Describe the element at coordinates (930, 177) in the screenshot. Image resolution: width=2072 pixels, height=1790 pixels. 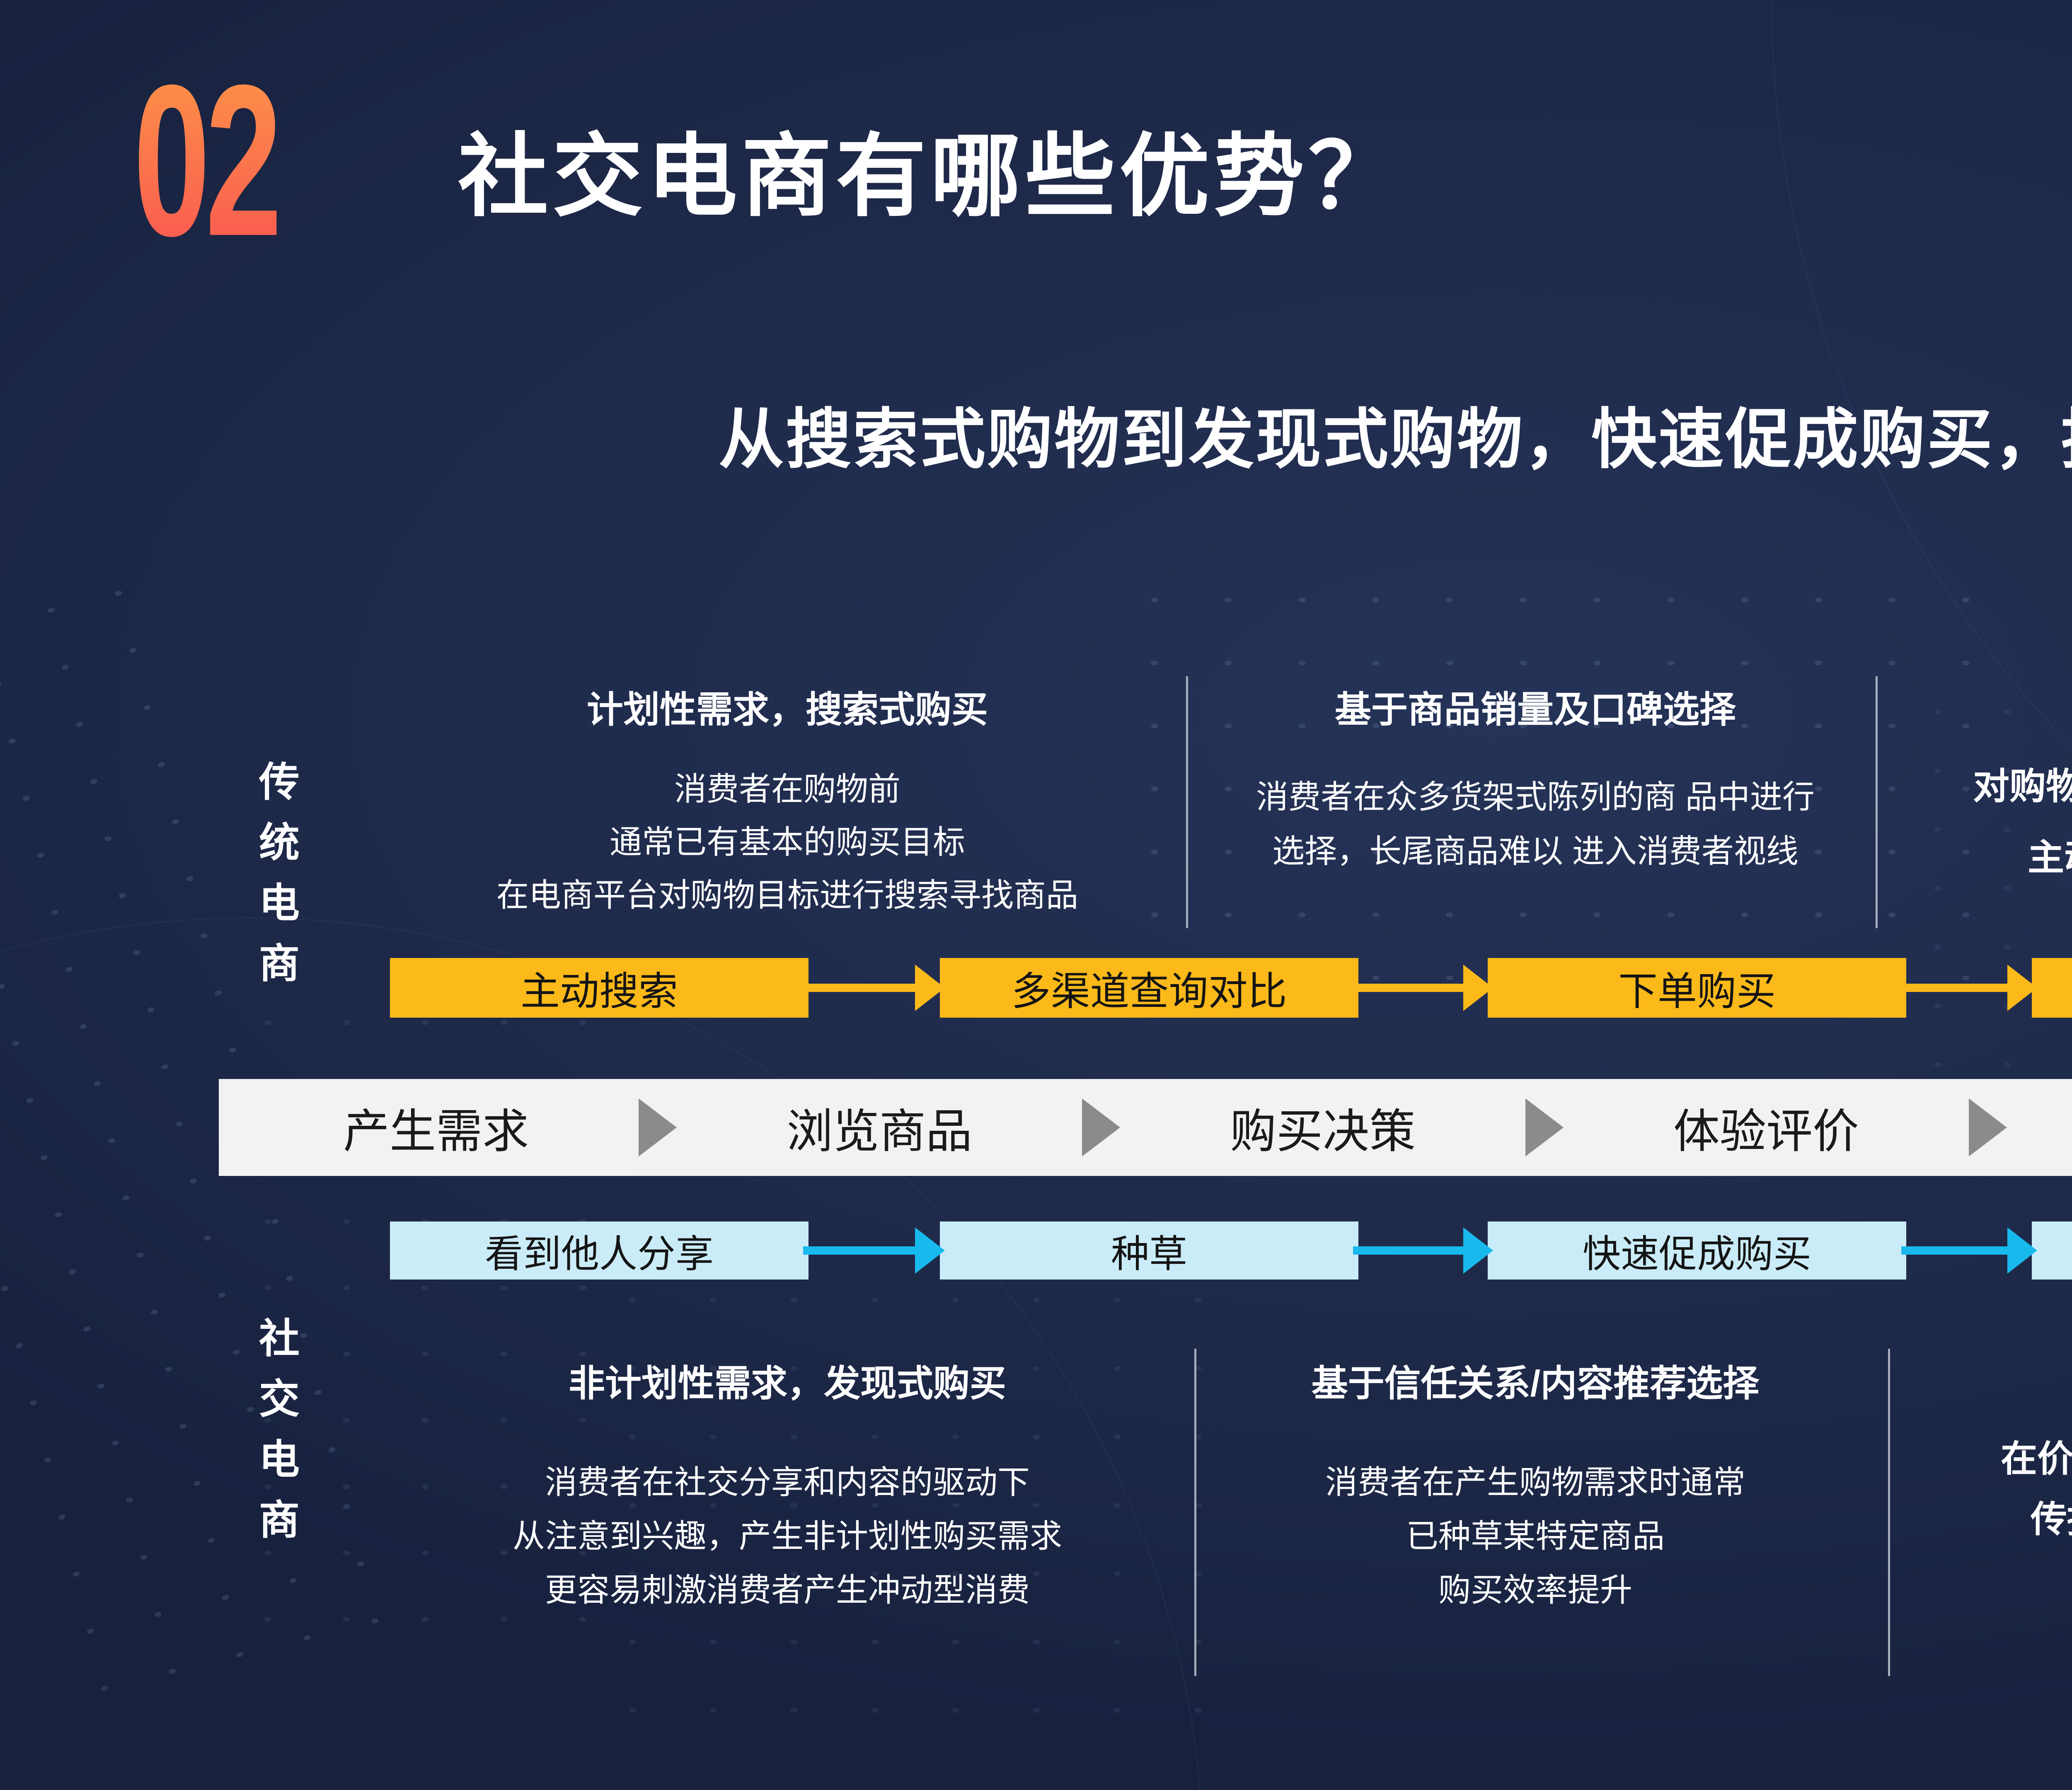
I see `page-title: 社交电商有哪些优势？` at that location.